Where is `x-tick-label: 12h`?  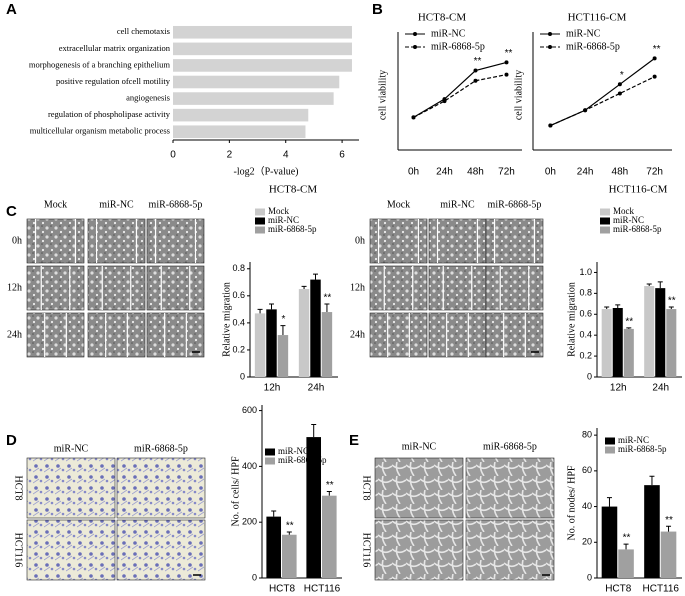
x-tick-label: 12h is located at coordinates (272, 388).